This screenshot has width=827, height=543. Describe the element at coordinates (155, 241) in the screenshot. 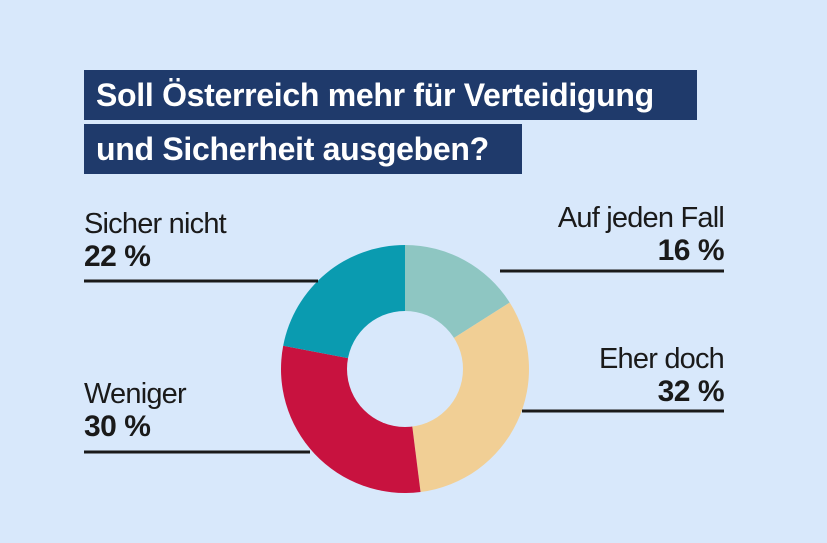

I see `label-sicher-nicht: Sicher nicht 22 %` at that location.